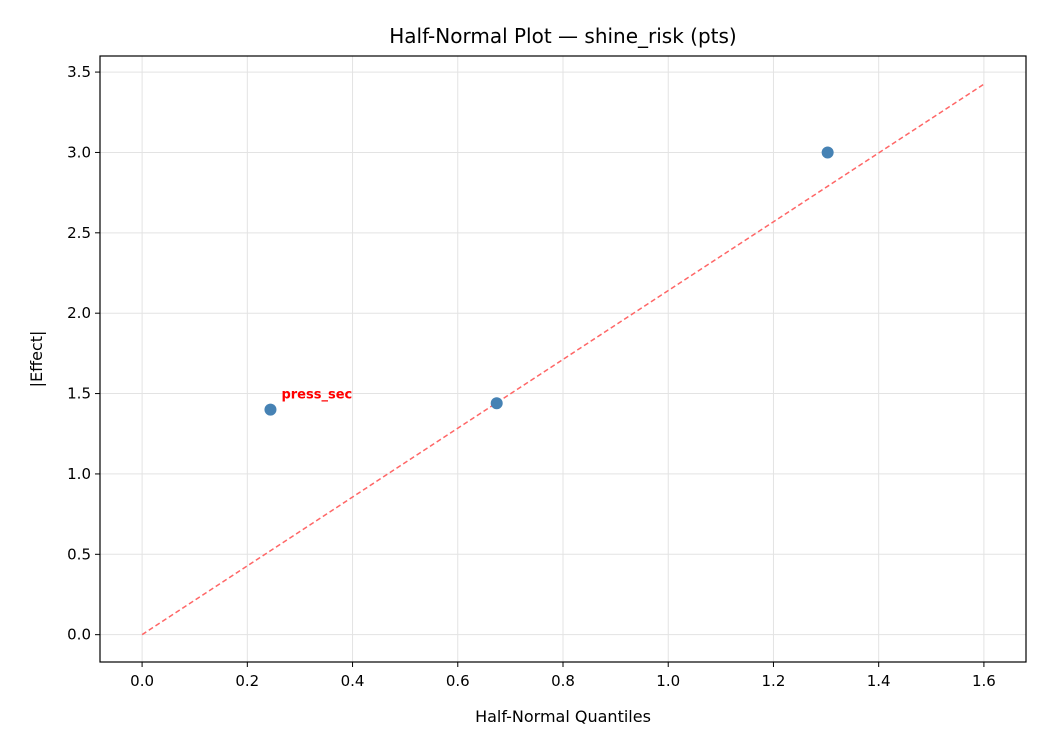  What do you see at coordinates (79, 474) in the screenshot?
I see `y-tick-label: 1.0` at bounding box center [79, 474].